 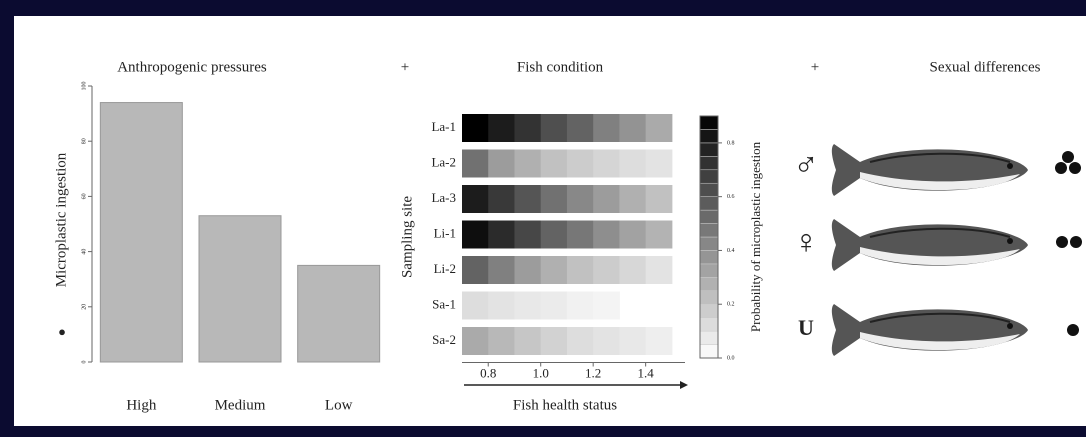 What do you see at coordinates (61, 219) in the screenshot?
I see `y-axis-label: Microplastic ingestion` at bounding box center [61, 219].